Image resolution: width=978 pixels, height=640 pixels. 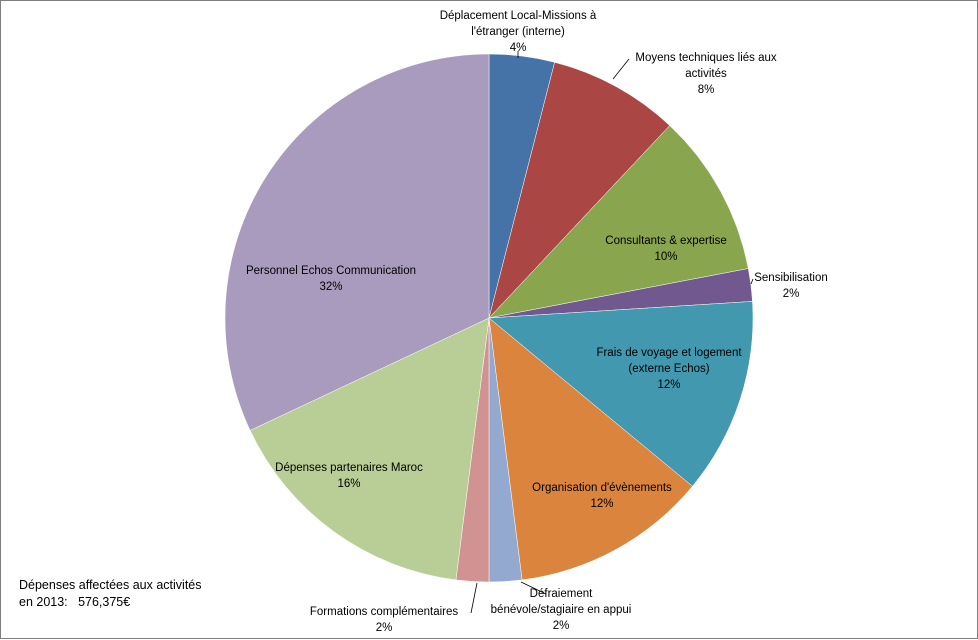 I want to click on data-label-name: l'étranger (interne), so click(x=518, y=32).